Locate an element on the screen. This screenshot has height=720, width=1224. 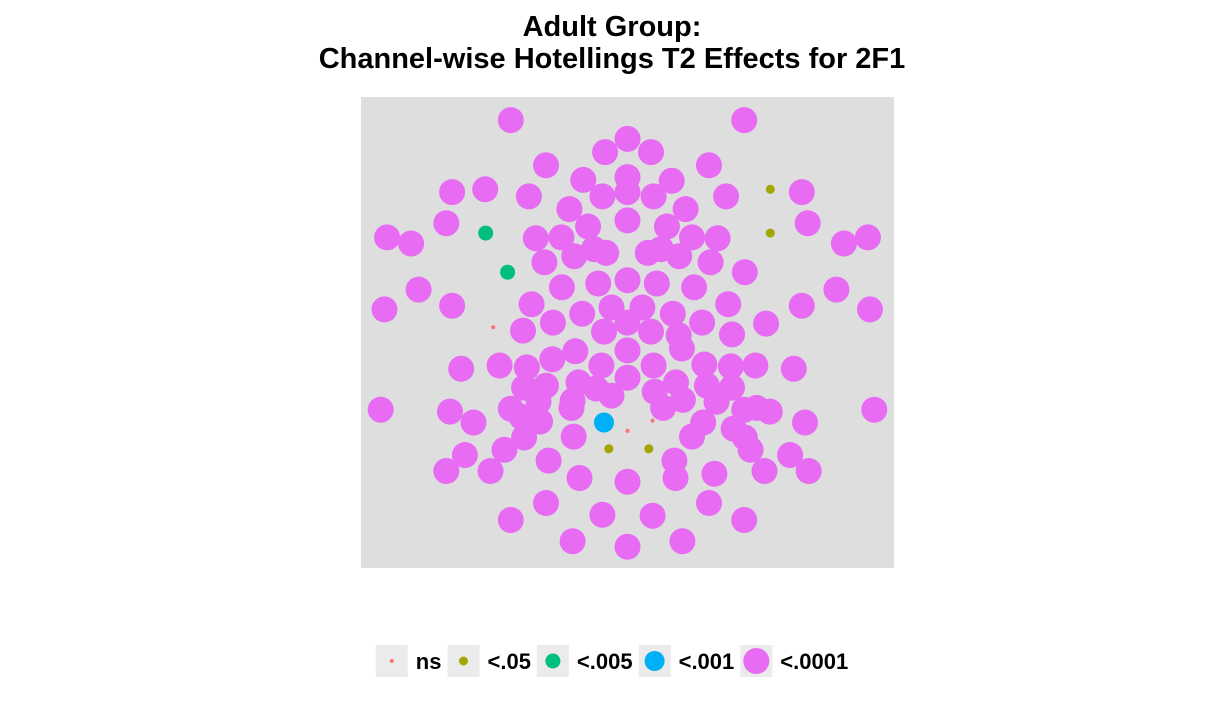
legend-label-p05: <.05 is located at coordinates (509, 661).